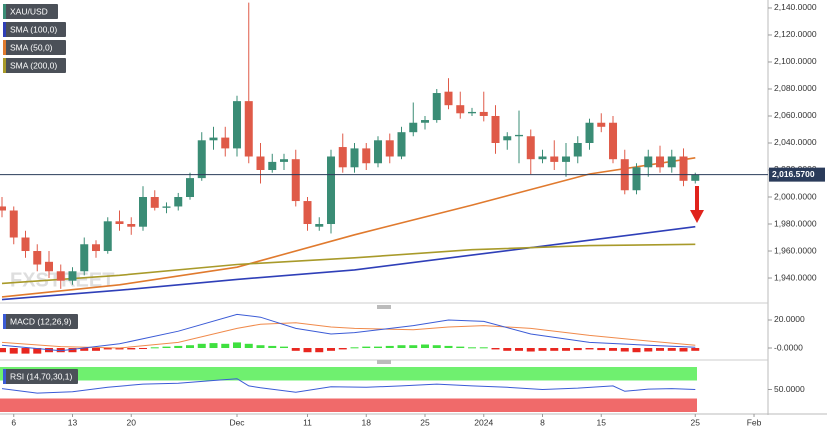  What do you see at coordinates (13, 422) in the screenshot?
I see `x-tick-label: 6` at bounding box center [13, 422].